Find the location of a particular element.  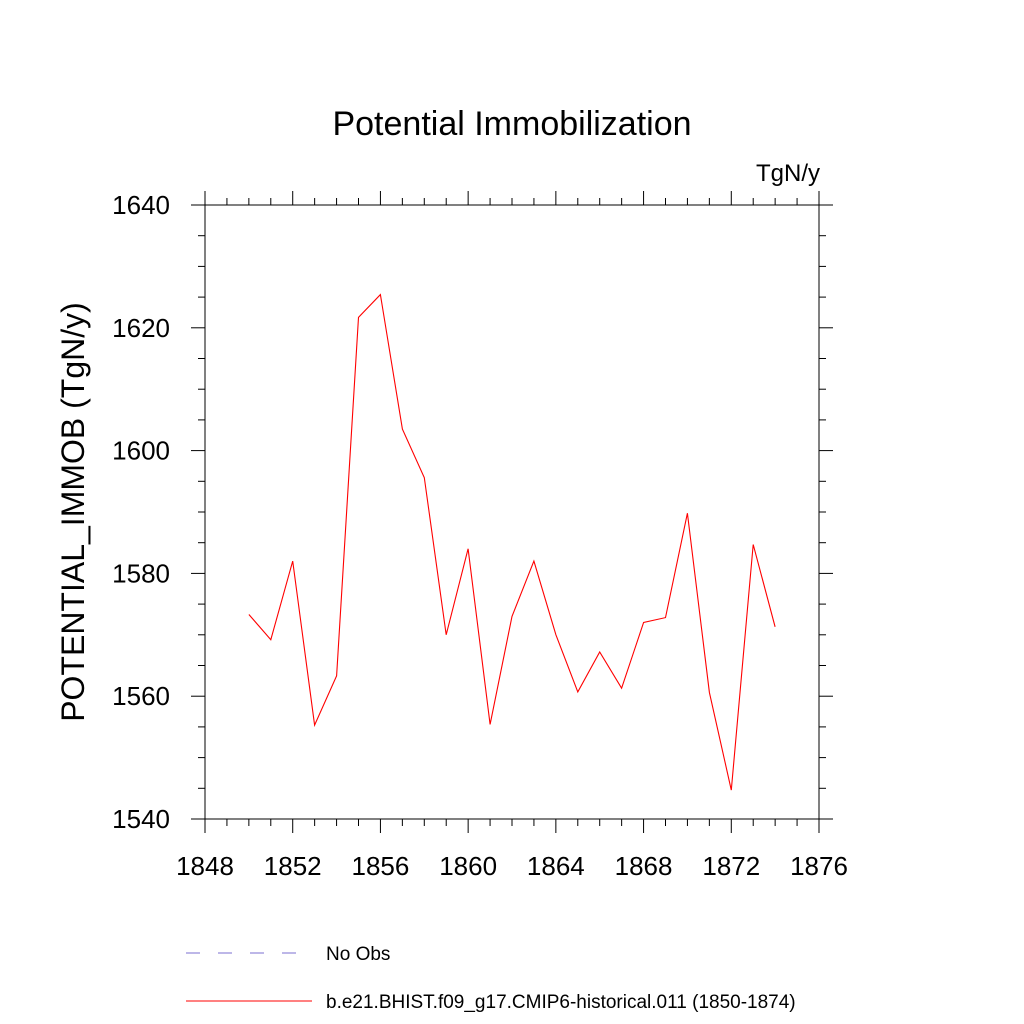

x-tick-label: 1868 is located at coordinates (644, 866).